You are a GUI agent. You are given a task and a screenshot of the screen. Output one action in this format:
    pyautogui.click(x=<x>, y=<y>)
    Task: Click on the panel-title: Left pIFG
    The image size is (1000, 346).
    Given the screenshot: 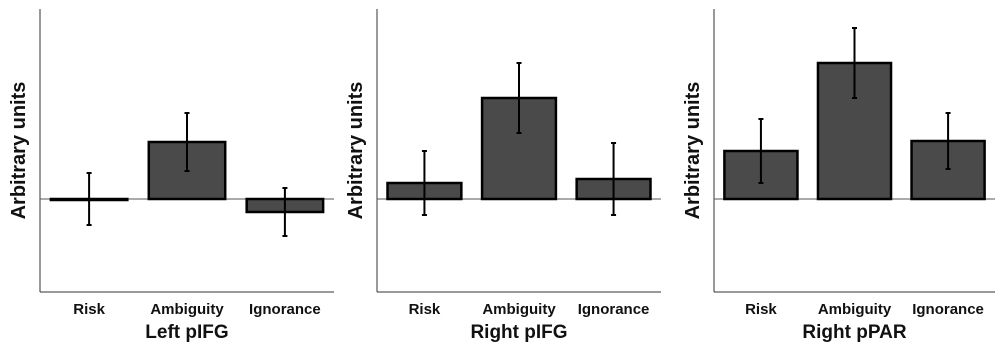 What is the action you would take?
    pyautogui.click(x=186, y=332)
    